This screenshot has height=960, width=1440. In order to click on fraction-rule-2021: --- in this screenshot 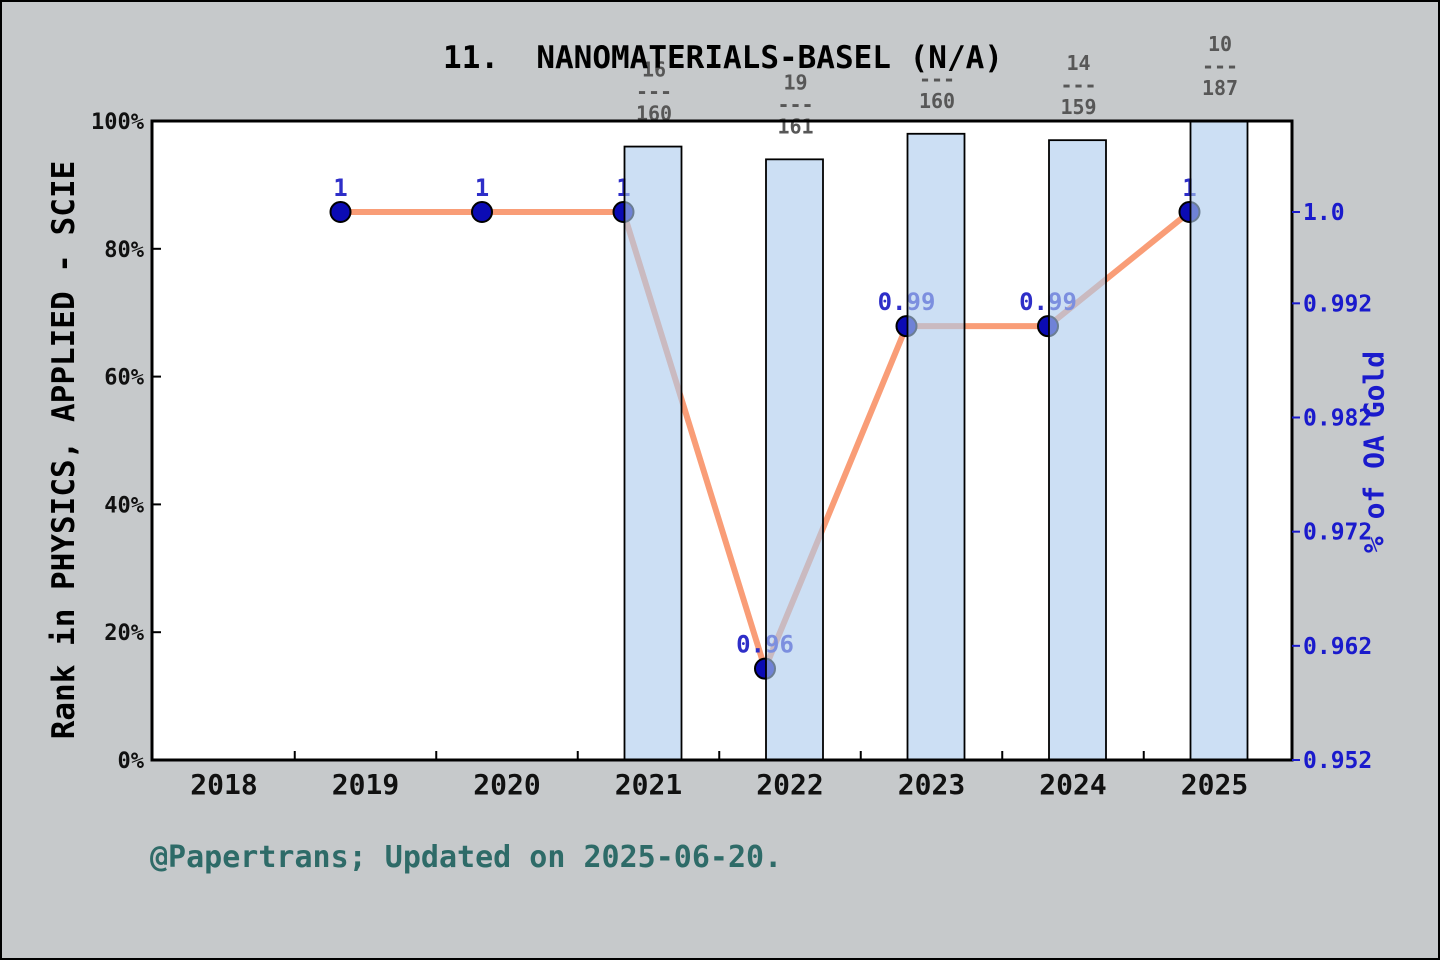, I will do `click(654, 92)`.